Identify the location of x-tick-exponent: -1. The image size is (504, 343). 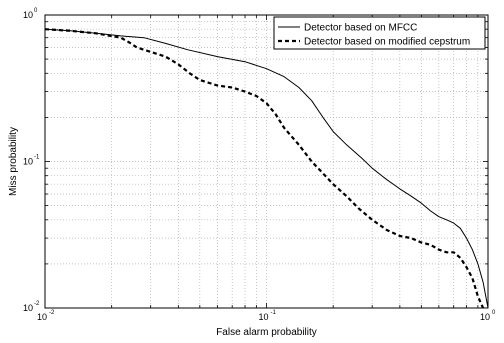
(274, 313).